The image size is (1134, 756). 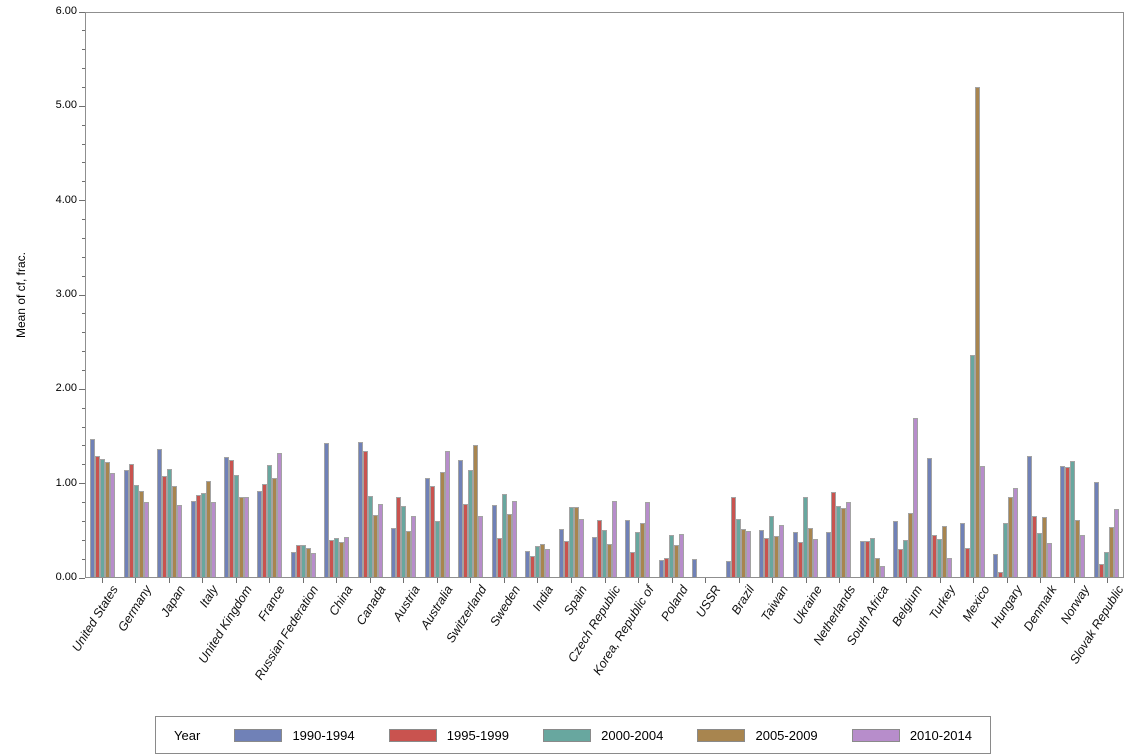 I want to click on x-category-label: Hungary, so click(x=1007, y=607).